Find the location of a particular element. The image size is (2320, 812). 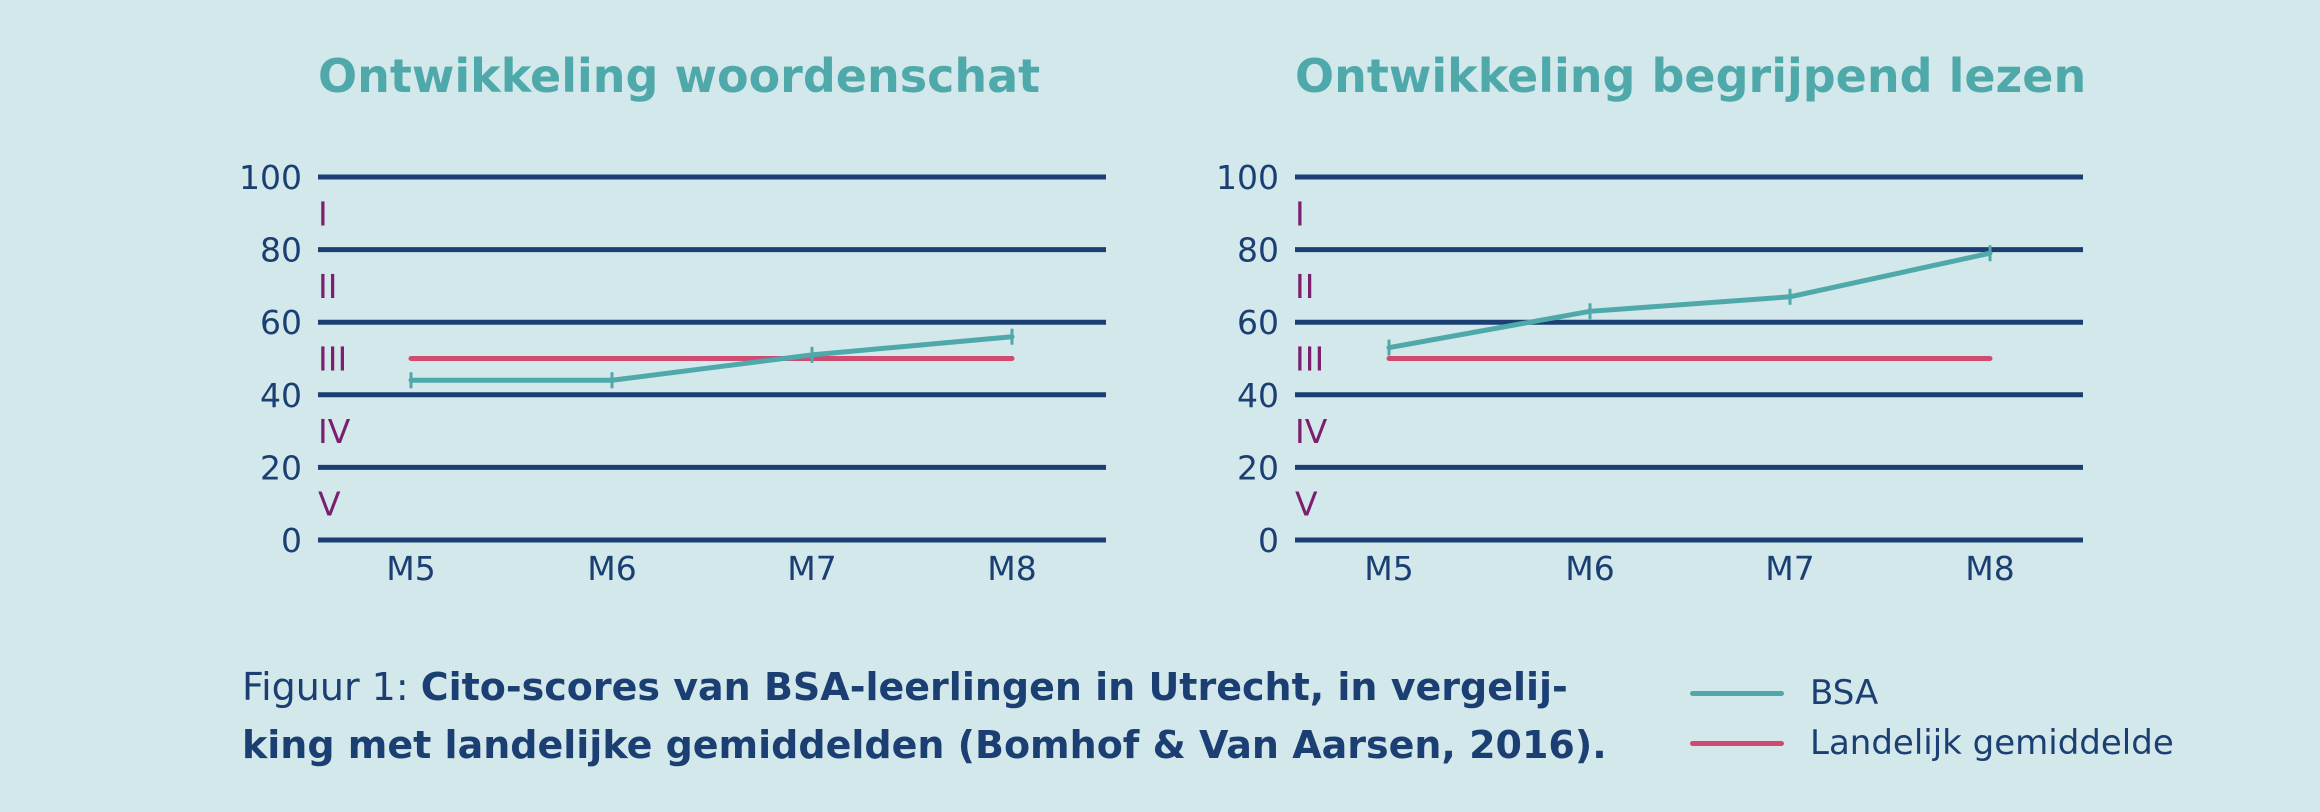

legend-label-landelijk: Landelijk gemiddelde is located at coordinates (1992, 743).